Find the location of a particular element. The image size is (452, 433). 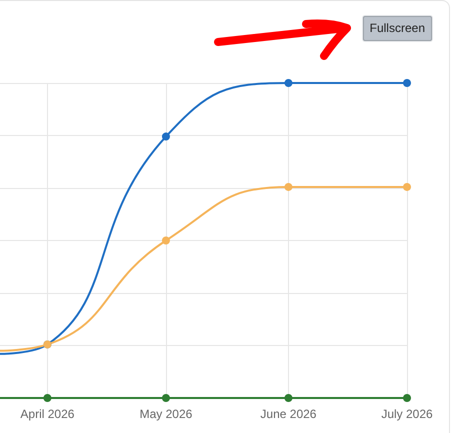

x-tick-label: June 2026 is located at coordinates (288, 414).